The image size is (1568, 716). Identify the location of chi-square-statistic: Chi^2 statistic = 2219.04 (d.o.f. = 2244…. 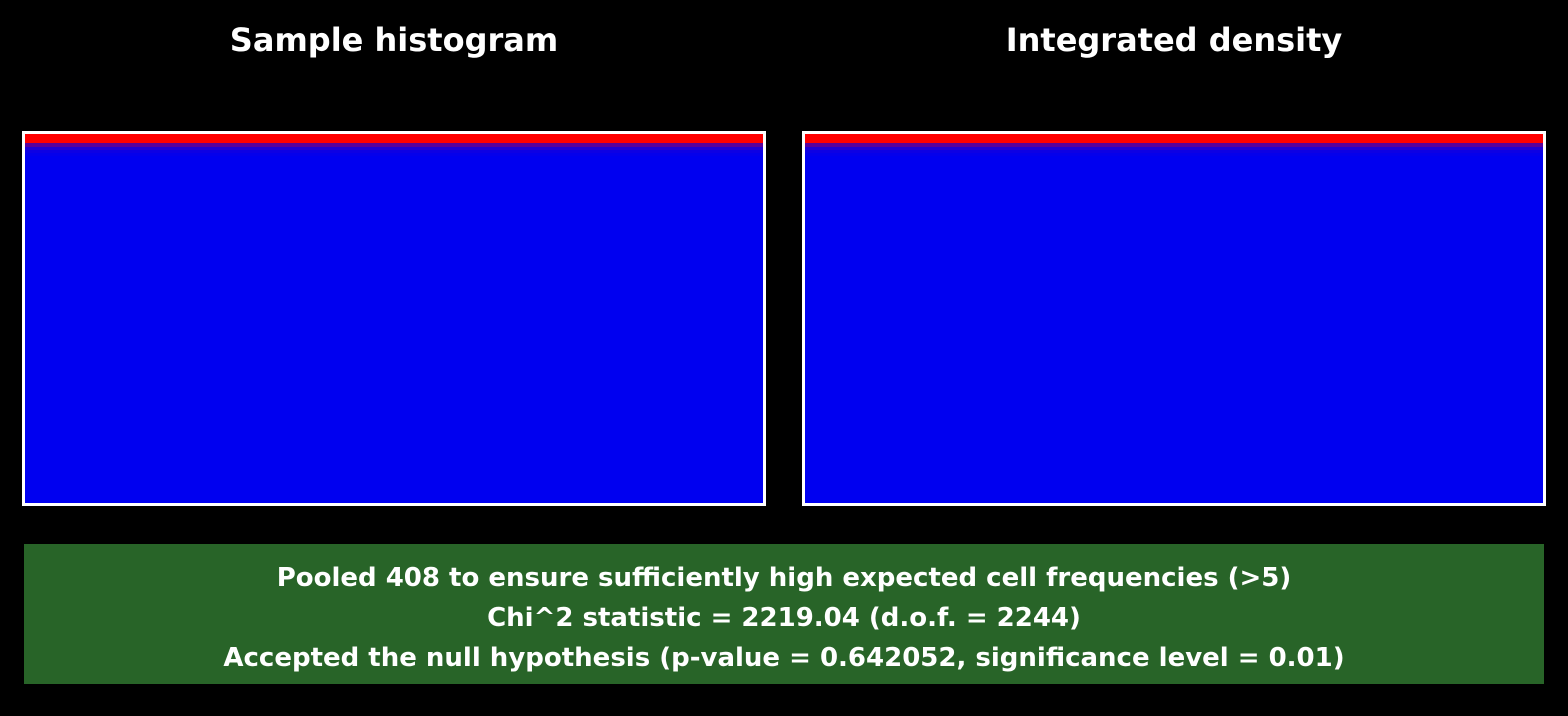
(784, 618).